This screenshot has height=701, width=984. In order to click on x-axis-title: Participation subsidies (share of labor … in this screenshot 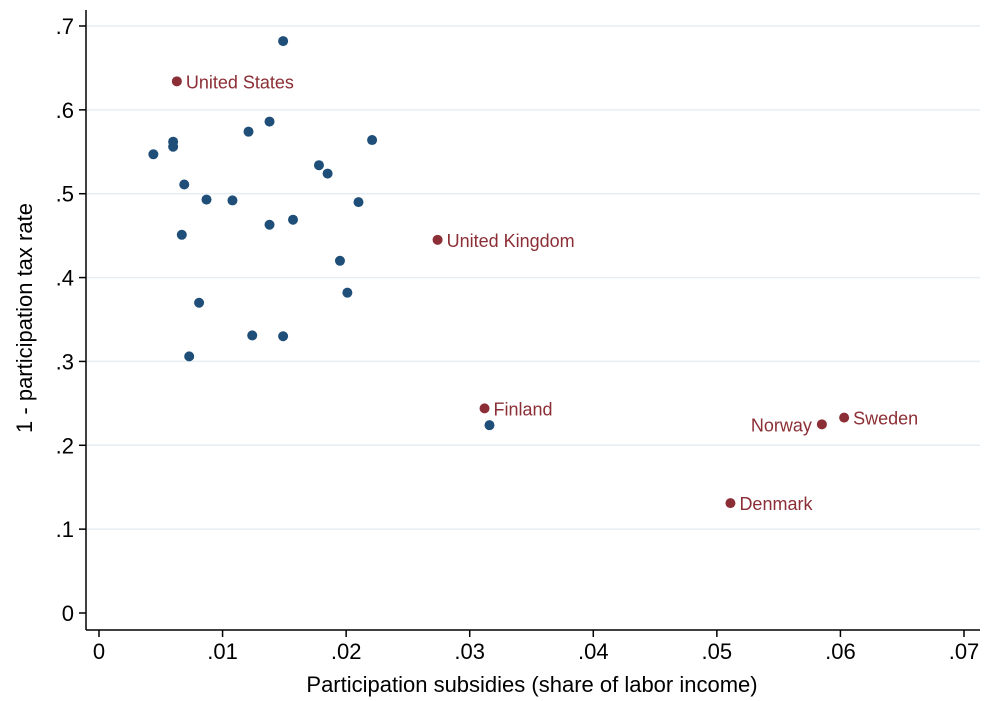, I will do `click(531, 684)`.